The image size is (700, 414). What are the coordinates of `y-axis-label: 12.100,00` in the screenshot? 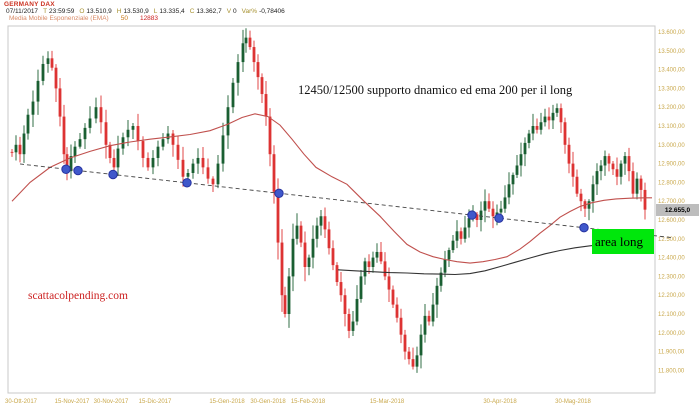 It's located at (671, 315).